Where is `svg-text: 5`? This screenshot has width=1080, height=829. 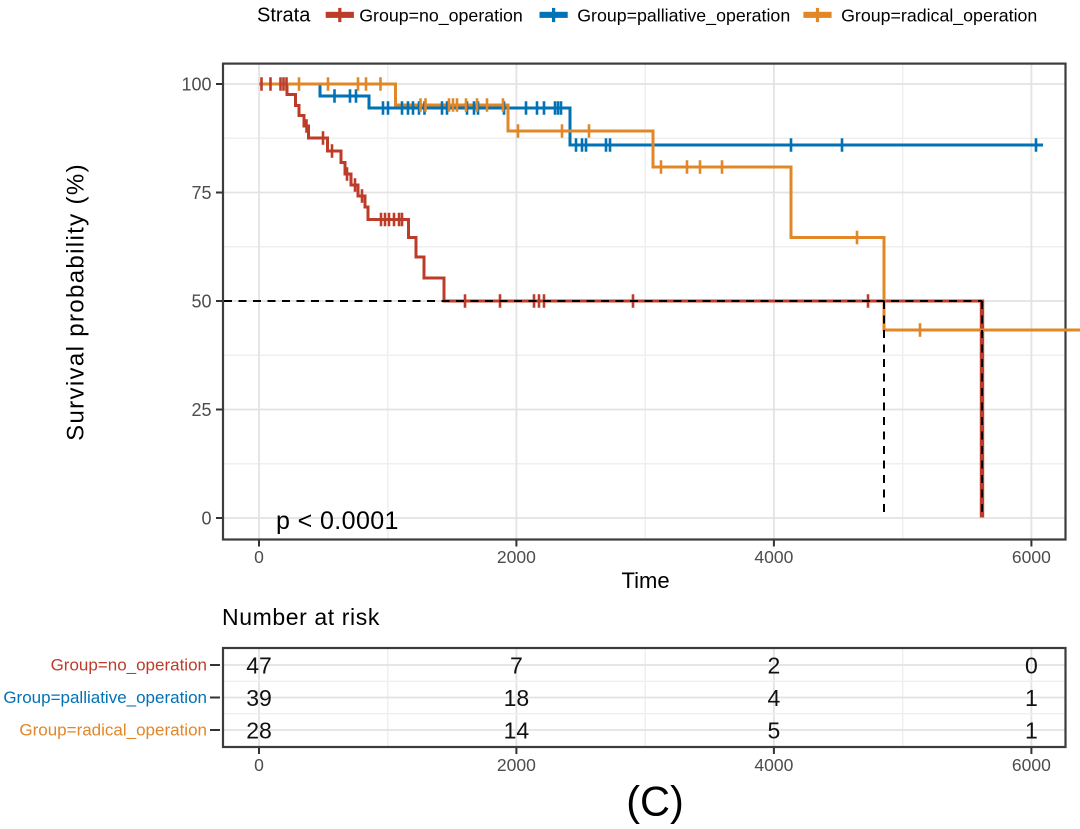 svg-text: 5 is located at coordinates (774, 730).